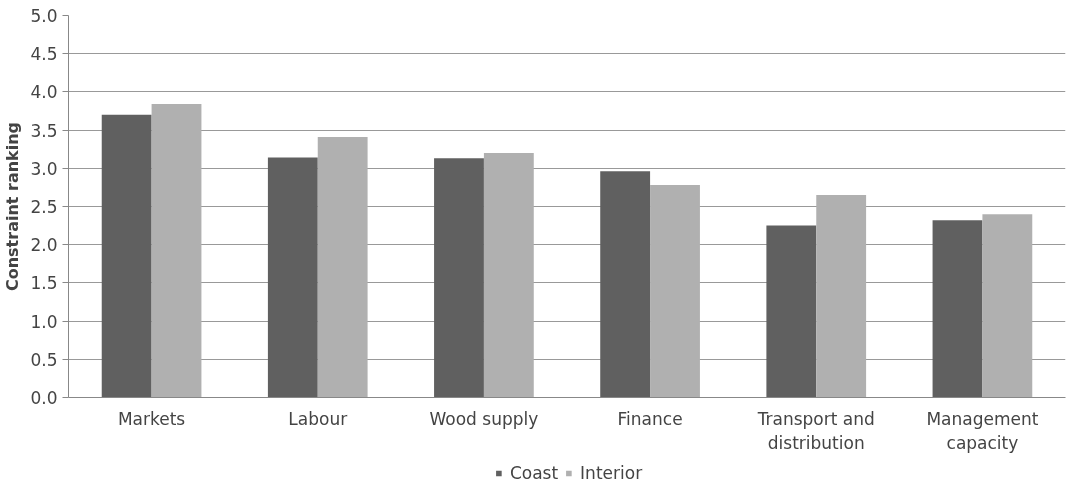  Describe the element at coordinates (650, 418) in the screenshot. I see `x-tick-label: Finance` at that location.